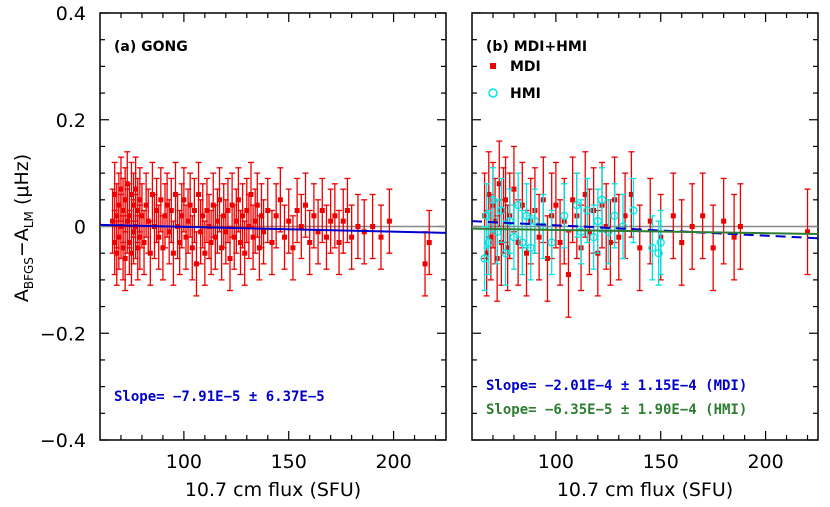 This screenshot has height=507, width=830. I want to click on panel-a-fit-lines, so click(273, 228).